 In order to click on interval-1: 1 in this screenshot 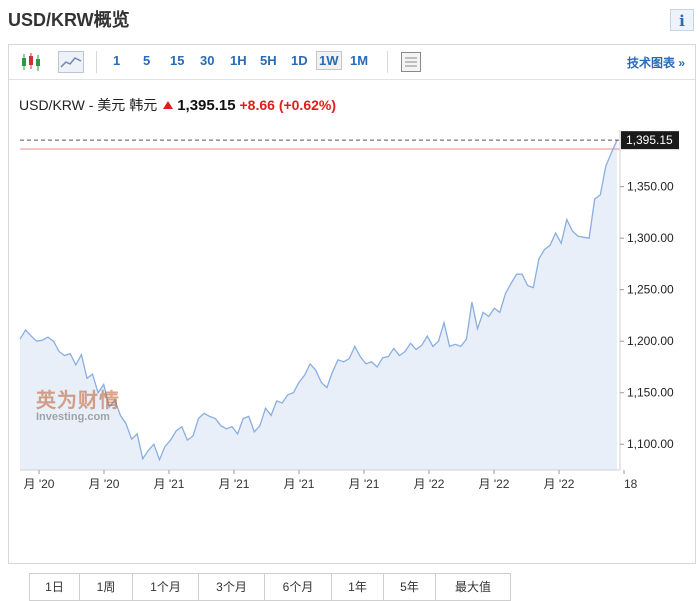, I will do `click(117, 60)`.